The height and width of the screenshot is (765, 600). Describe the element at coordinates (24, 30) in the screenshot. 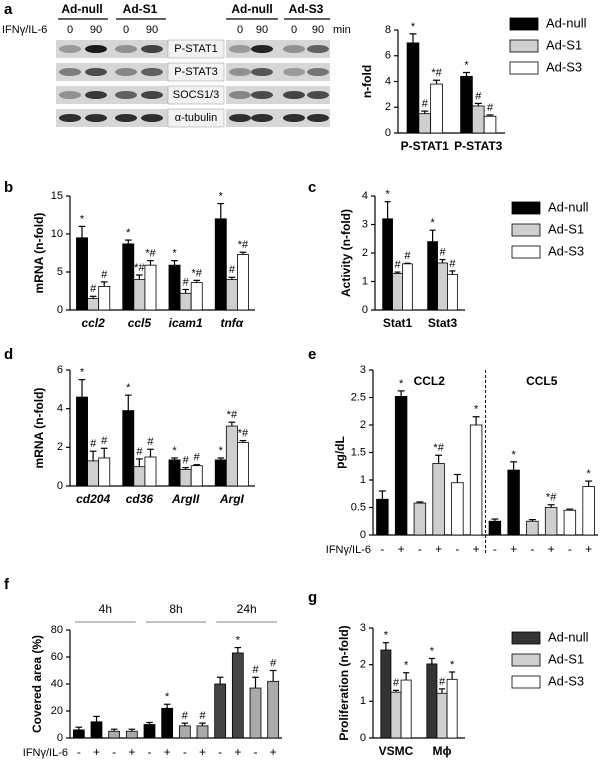

I see `blot-treatment: IFNγ/IL-6` at that location.